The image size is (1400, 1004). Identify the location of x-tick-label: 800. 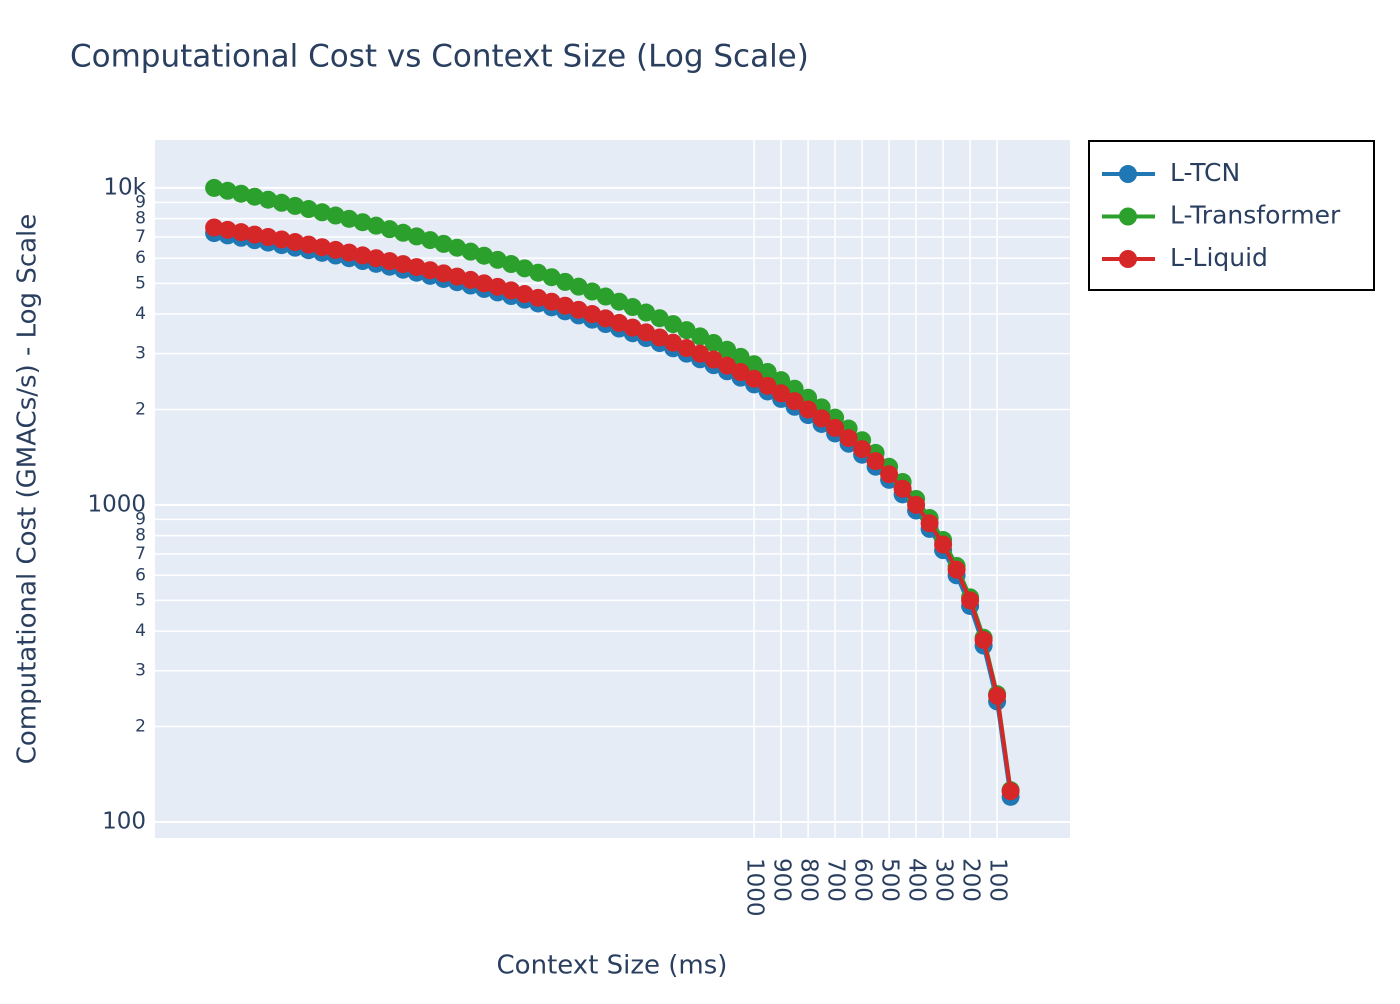
(809, 880).